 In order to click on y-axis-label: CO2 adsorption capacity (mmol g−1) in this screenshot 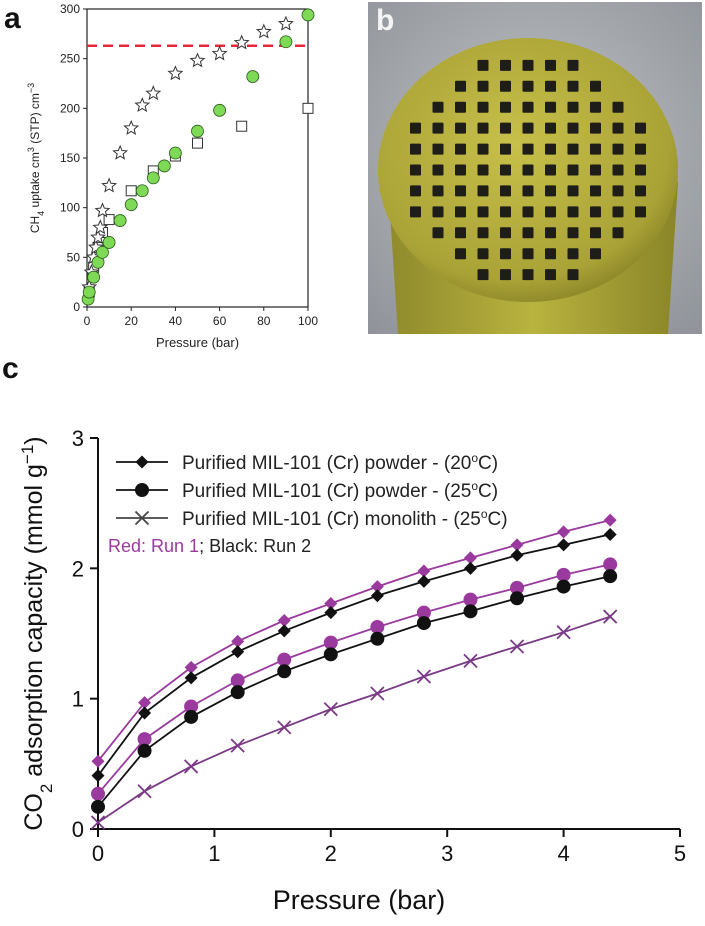, I will do `click(37, 633)`.